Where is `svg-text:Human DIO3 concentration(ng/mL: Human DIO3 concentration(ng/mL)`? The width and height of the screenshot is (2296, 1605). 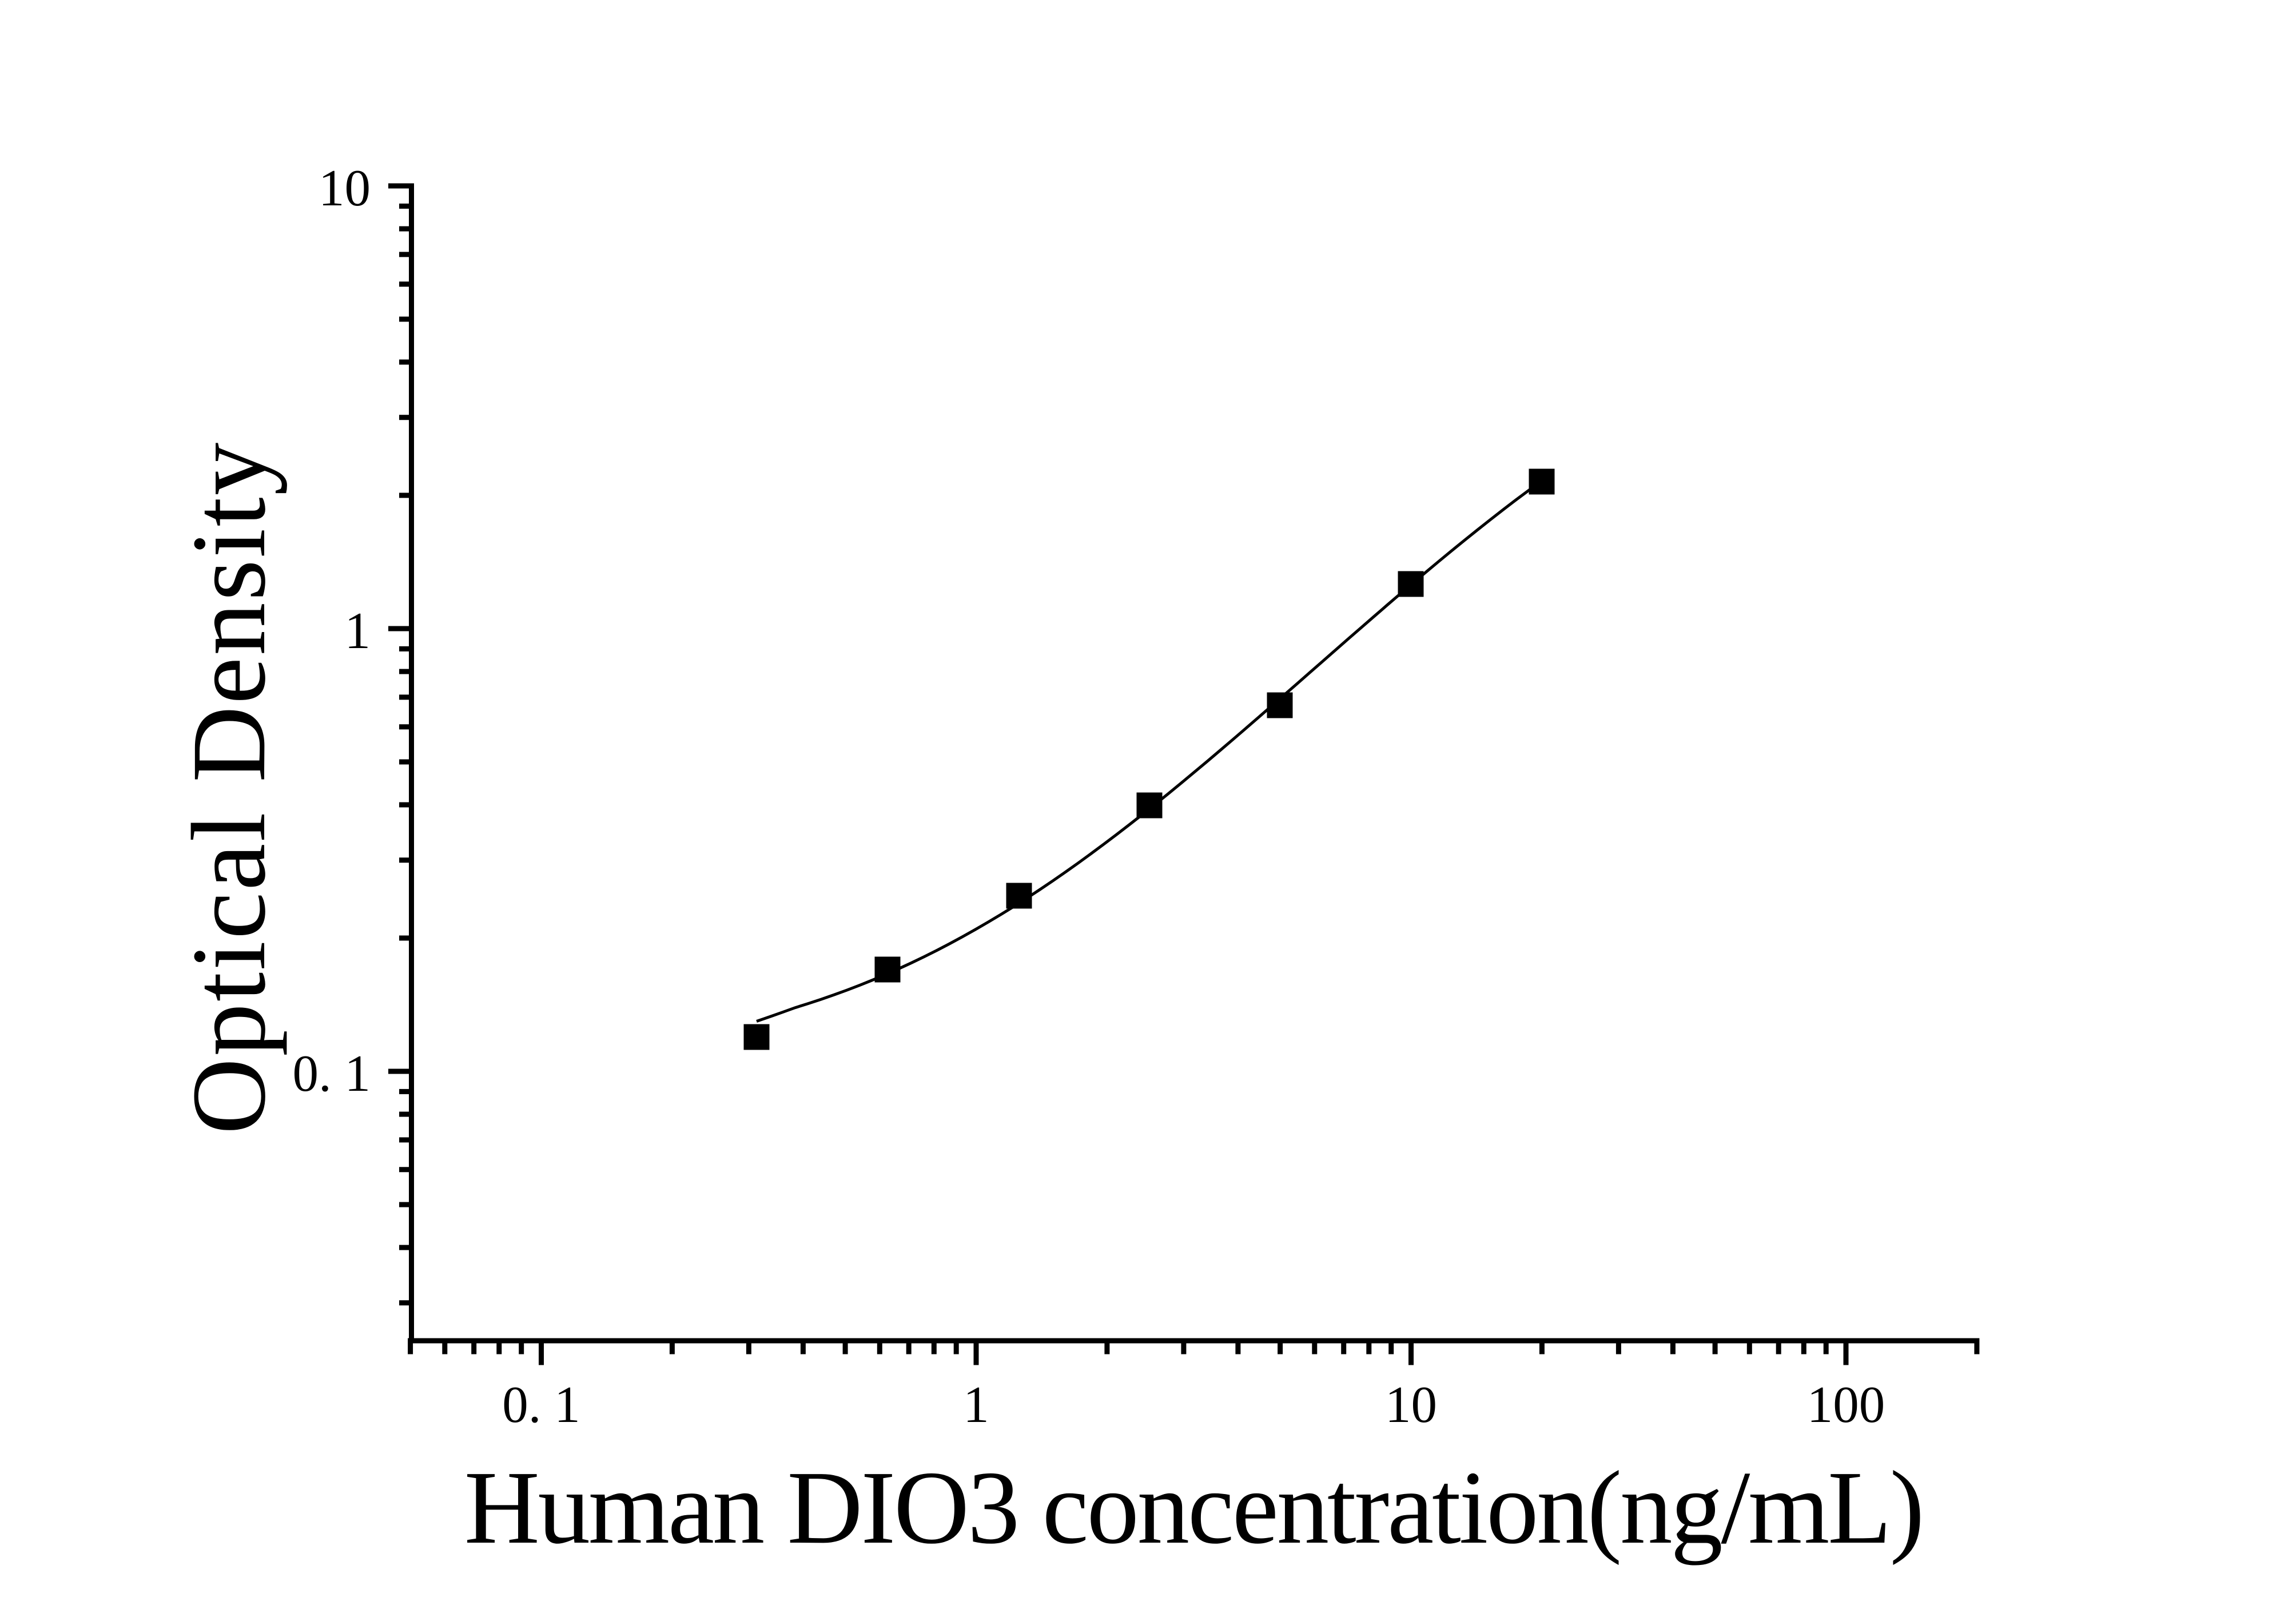
svg-text:Human DIO3 concentration(ng/mL: Human DIO3 concentration(ng/mL) is located at coordinates (1194, 1507).